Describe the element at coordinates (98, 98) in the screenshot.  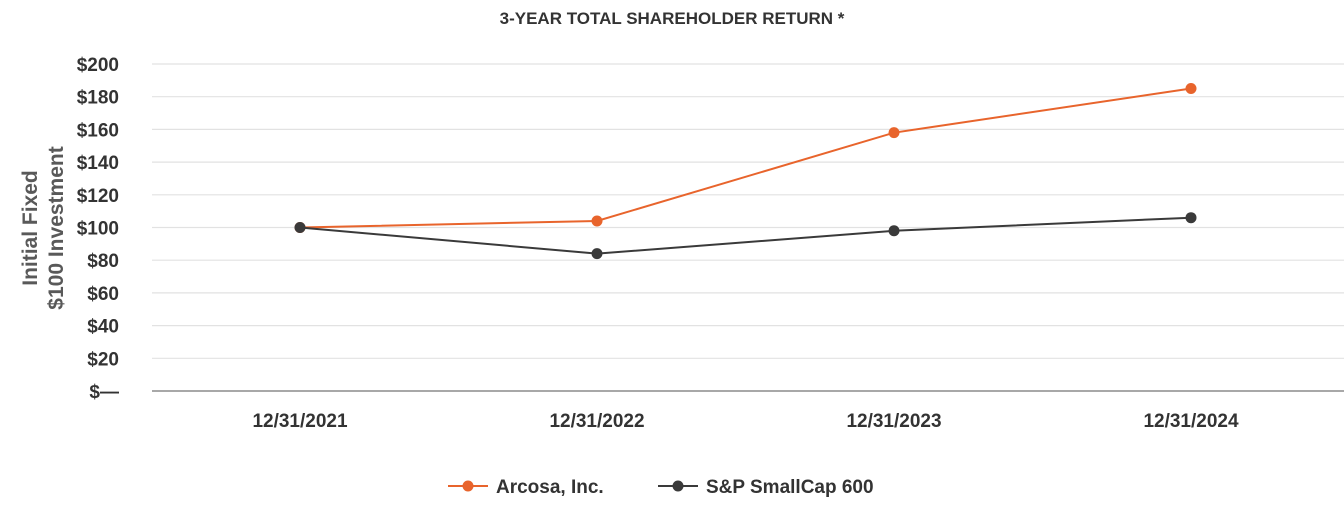
I see `y-tick-label: $180` at that location.